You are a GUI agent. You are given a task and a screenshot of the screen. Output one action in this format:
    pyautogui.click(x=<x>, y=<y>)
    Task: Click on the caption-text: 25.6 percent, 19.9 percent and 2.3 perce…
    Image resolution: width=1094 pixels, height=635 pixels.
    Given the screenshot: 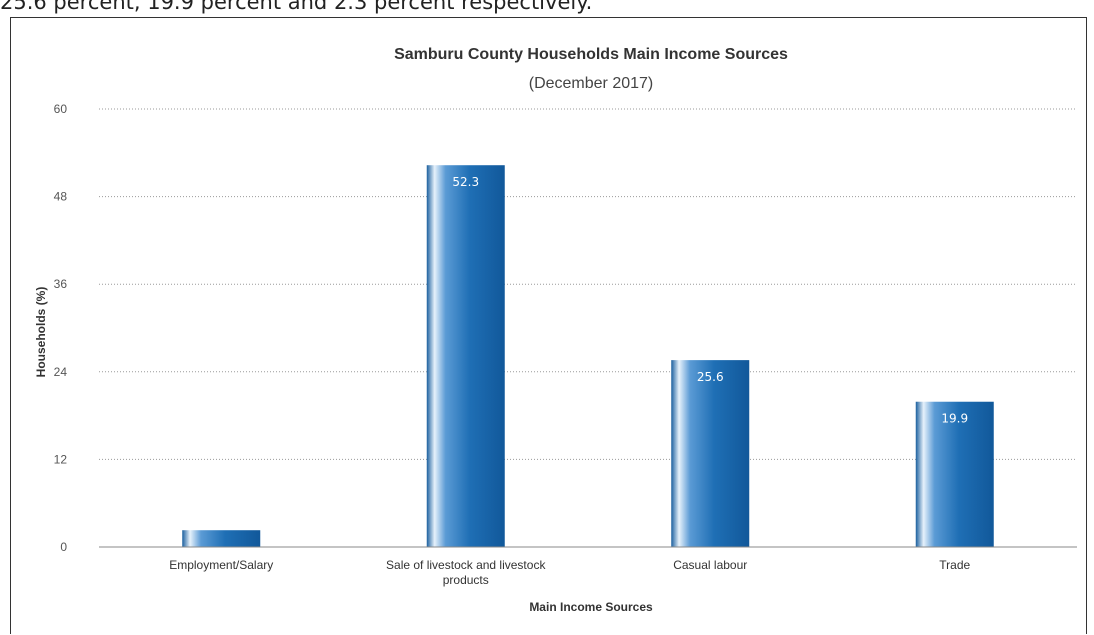 What is the action you would take?
    pyautogui.click(x=296, y=7)
    